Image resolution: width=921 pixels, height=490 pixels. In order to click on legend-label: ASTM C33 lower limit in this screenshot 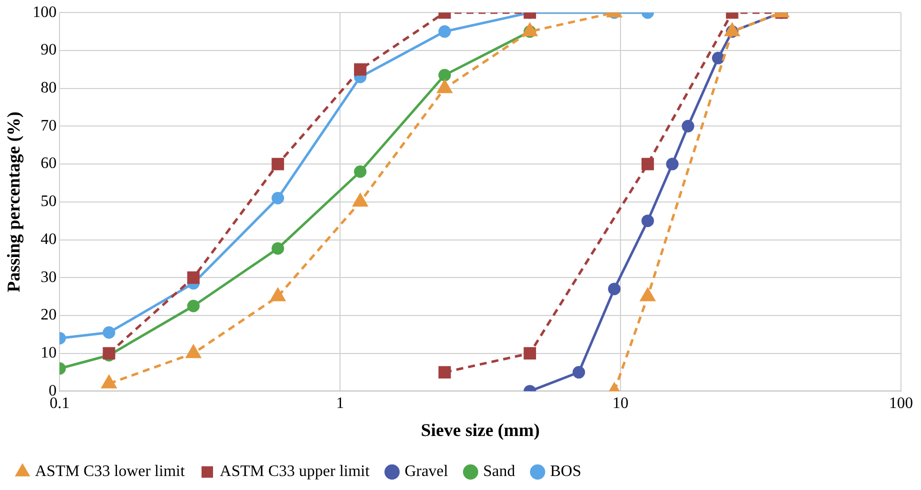, I will do `click(110, 471)`.